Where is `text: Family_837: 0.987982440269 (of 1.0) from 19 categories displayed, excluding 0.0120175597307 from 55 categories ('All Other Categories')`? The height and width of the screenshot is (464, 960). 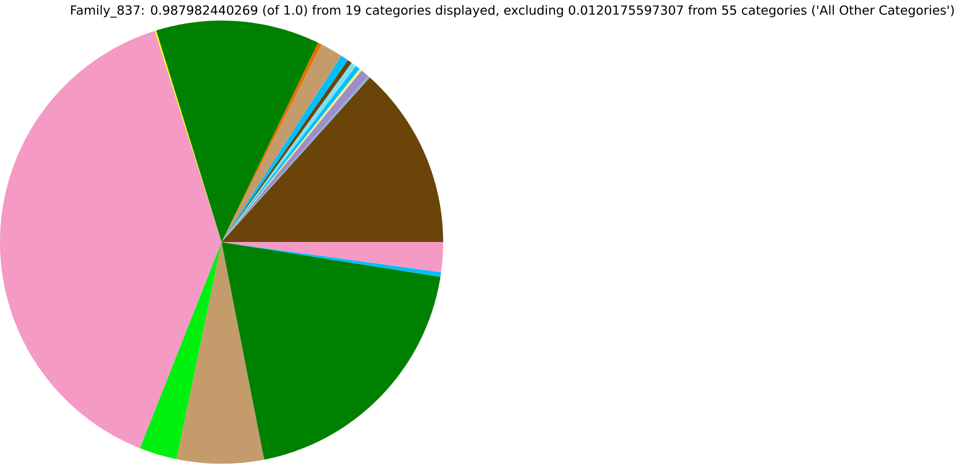
text: Family_837: 0.987982440269 (of 1.0) from 19 categories displayed, excluding 0.0120175597307 from 55 categories ('All Other Categories') is located at coordinates (512, 11).